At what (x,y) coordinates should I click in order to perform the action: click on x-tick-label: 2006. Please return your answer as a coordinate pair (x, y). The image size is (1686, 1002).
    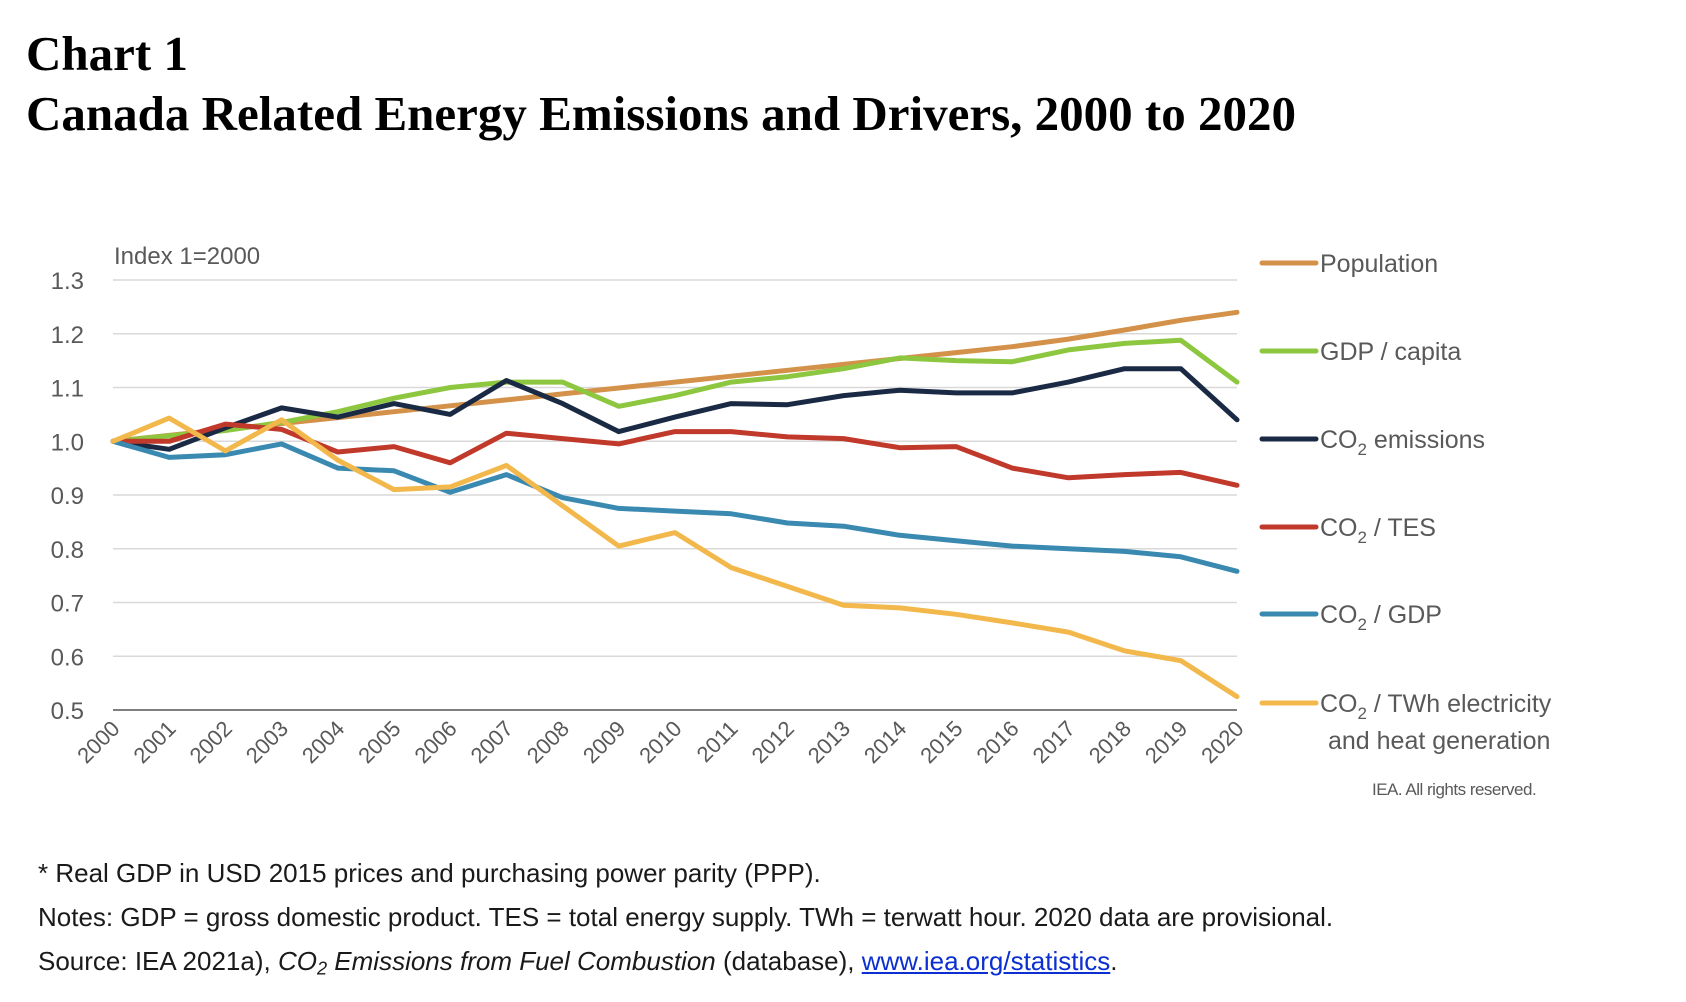
    Looking at the image, I should click on (435, 742).